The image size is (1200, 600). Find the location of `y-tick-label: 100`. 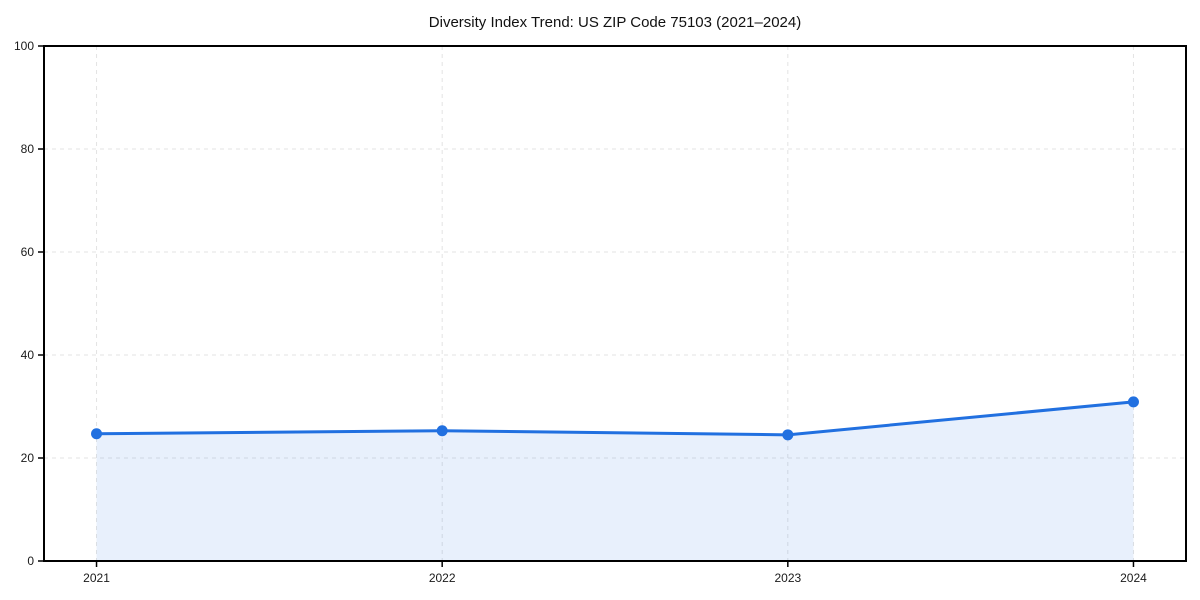

y-tick-label: 100 is located at coordinates (24, 46).